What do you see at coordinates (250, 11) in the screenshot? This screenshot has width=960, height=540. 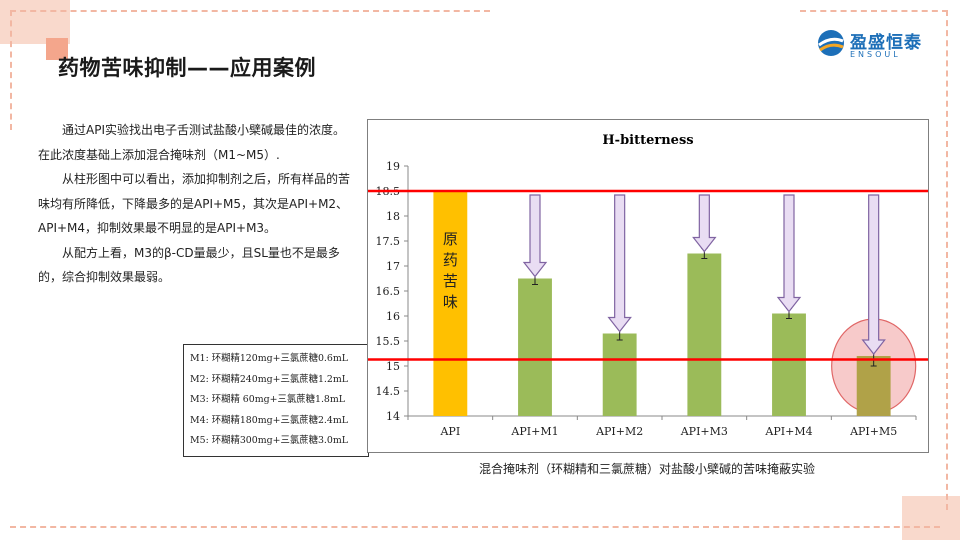 I see `dashed-frame-top` at bounding box center [250, 11].